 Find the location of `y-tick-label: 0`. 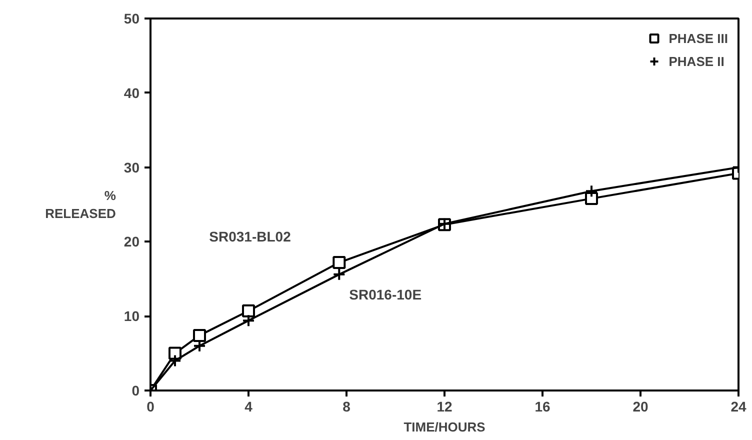

y-tick-label: 0 is located at coordinates (136, 390).